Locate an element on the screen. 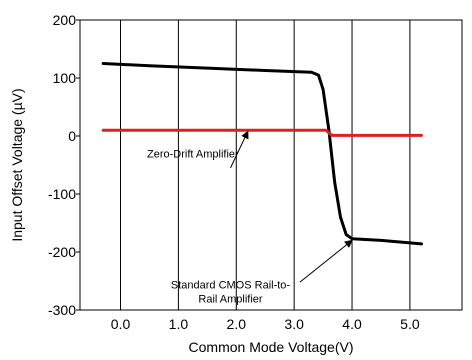 The image size is (472, 360). x-tick-label: 1.0 is located at coordinates (179, 324).